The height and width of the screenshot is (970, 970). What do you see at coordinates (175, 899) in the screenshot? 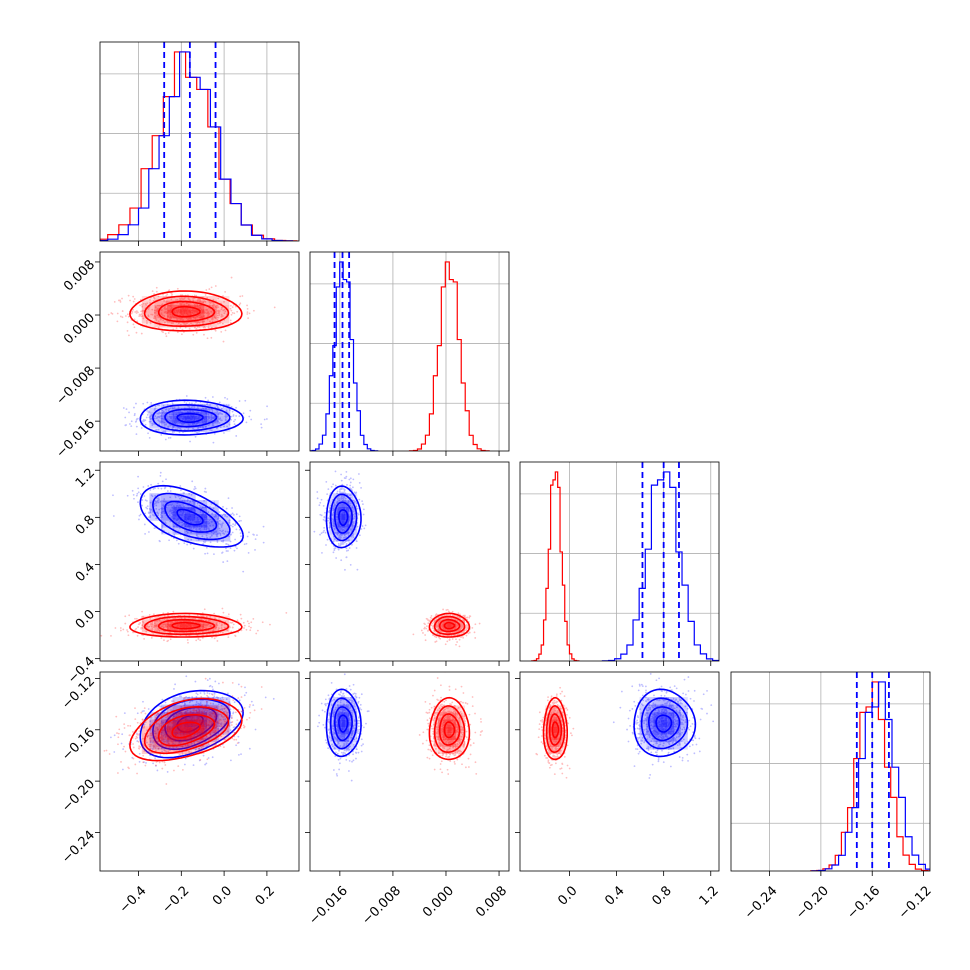
I see `x-tick-label: −0.2` at bounding box center [175, 899].